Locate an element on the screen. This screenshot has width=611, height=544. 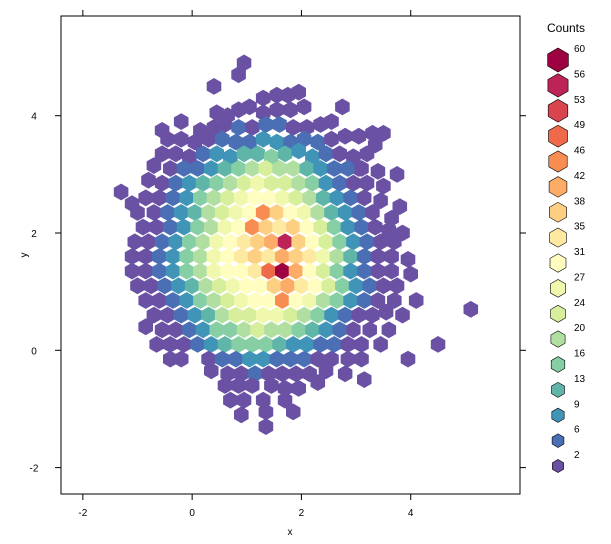
legend-label: 42 is located at coordinates (580, 176).